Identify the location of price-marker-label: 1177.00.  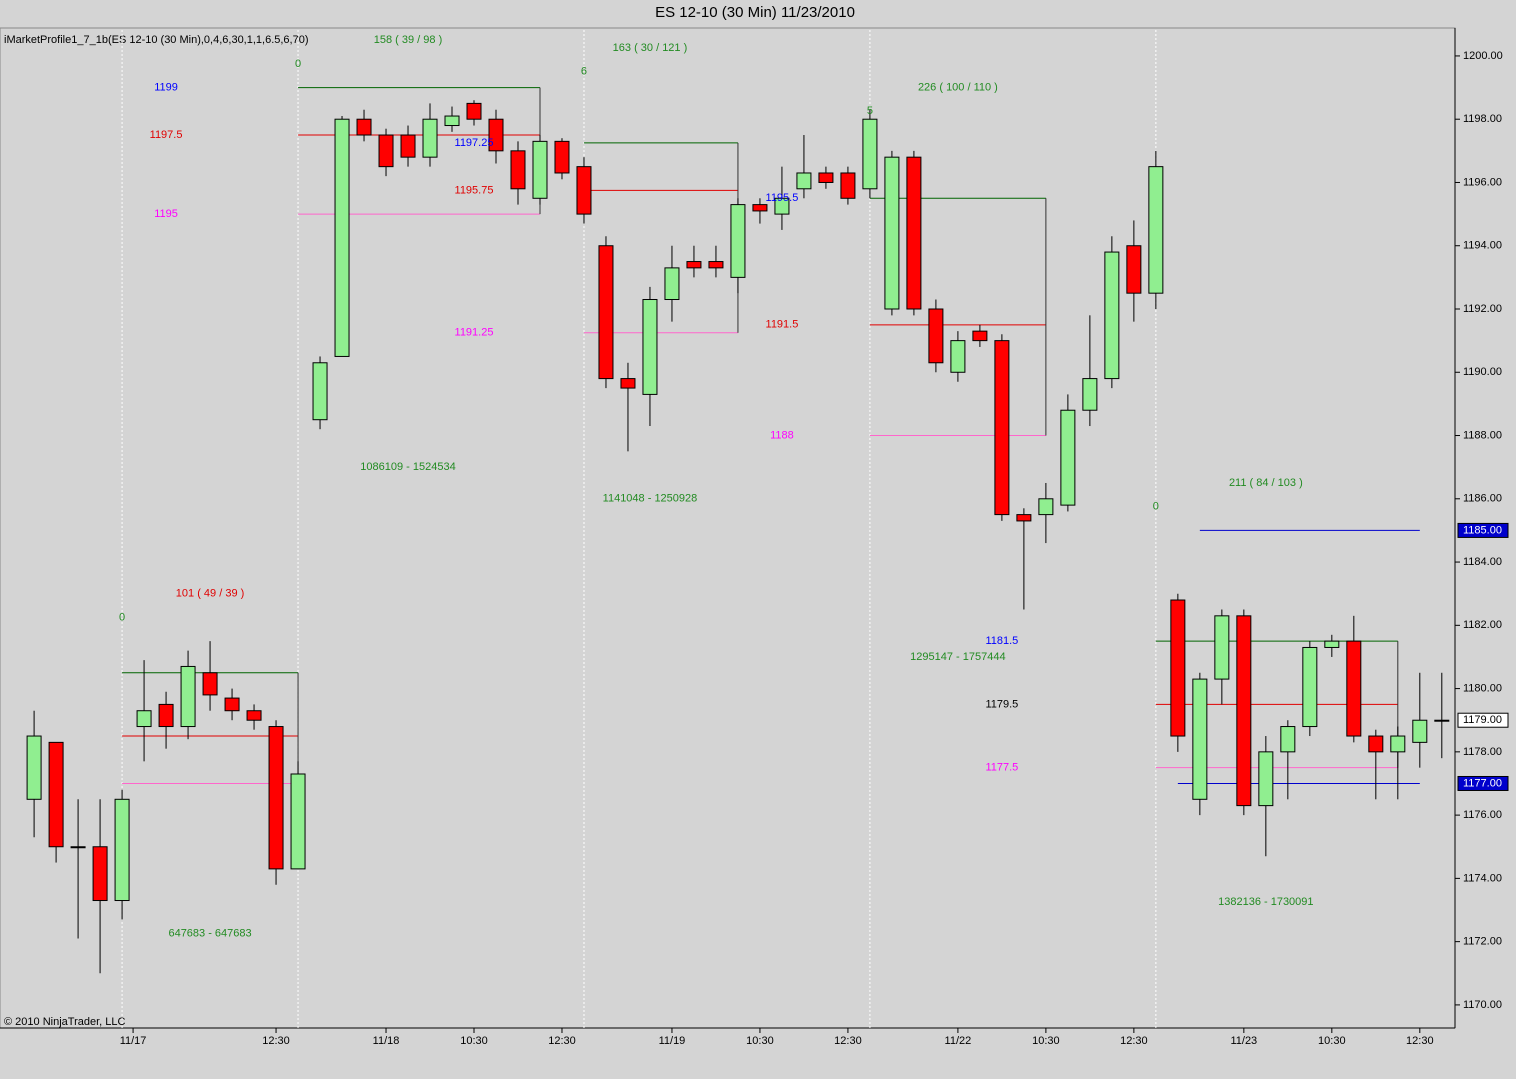
(1482, 783).